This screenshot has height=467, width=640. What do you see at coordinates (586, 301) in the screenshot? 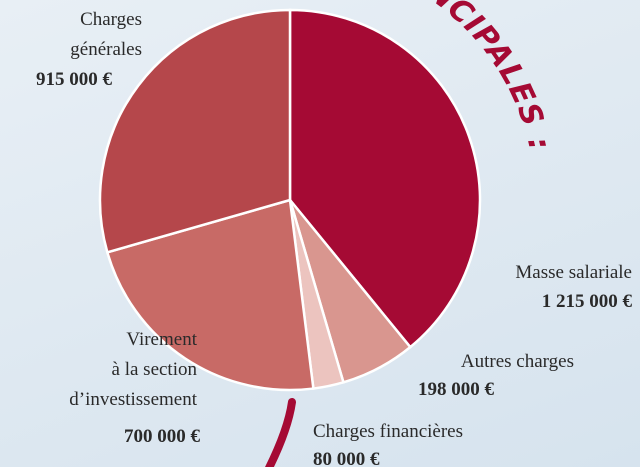
I see `slice-value: 1 215 000 €` at bounding box center [586, 301].